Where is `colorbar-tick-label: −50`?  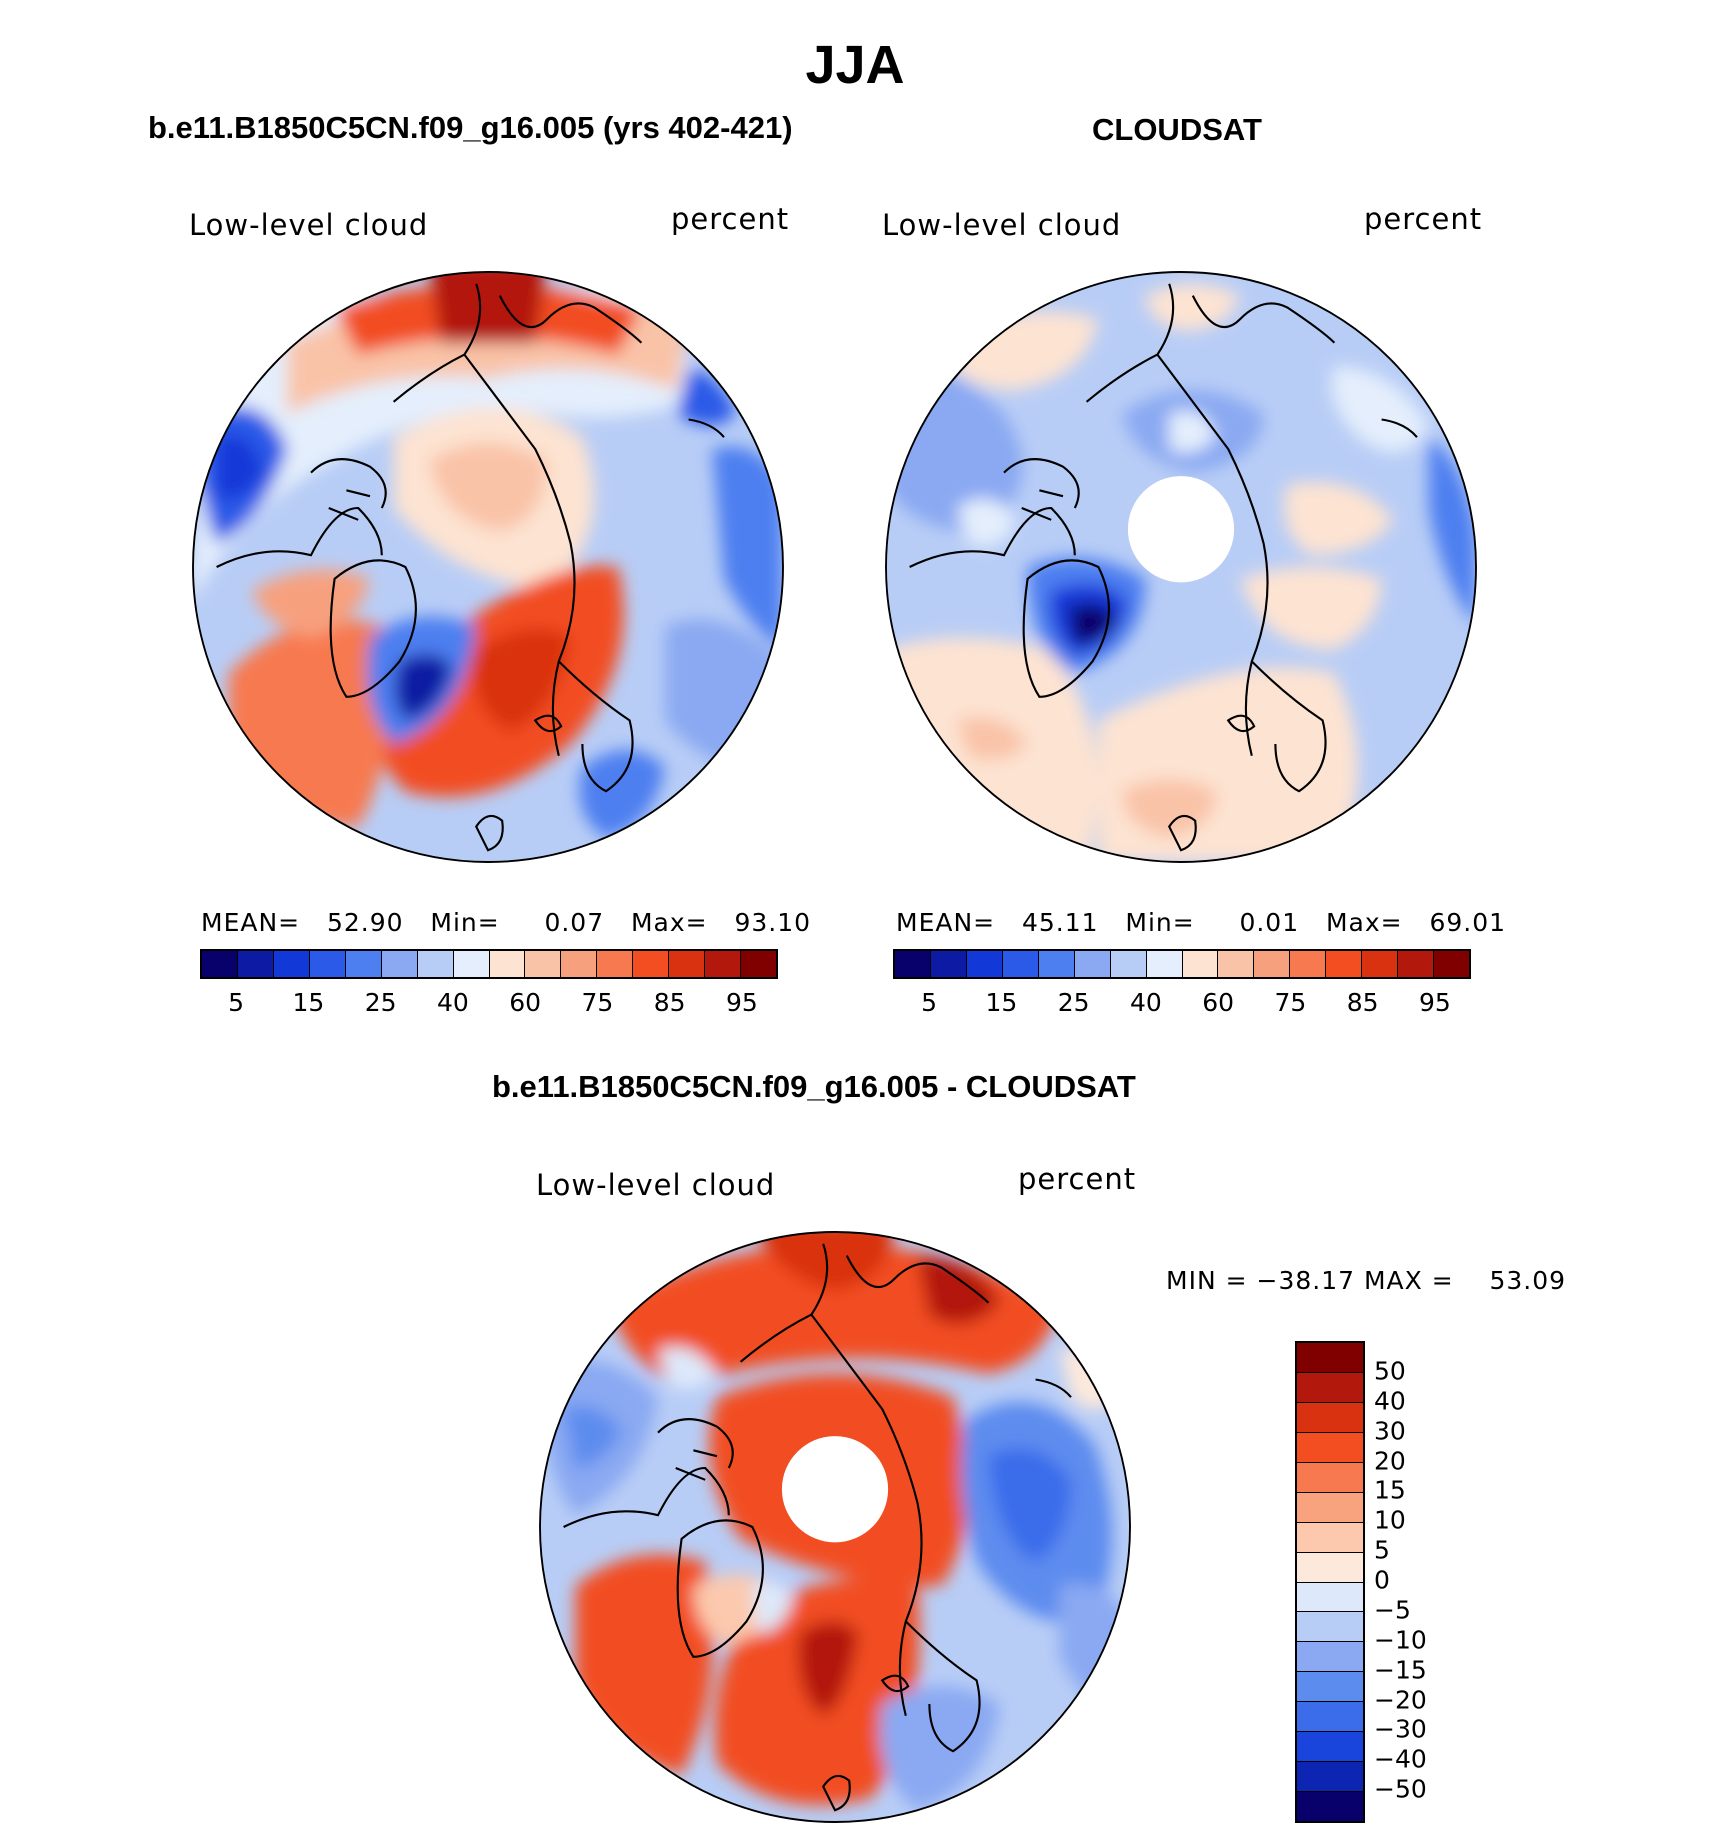 colorbar-tick-label: −50 is located at coordinates (1400, 1789).